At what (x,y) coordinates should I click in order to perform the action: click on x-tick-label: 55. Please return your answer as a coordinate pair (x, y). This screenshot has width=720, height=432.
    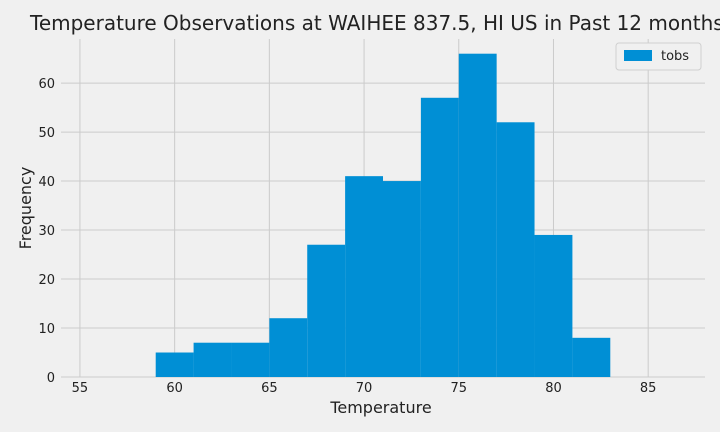
    Looking at the image, I should click on (80, 388).